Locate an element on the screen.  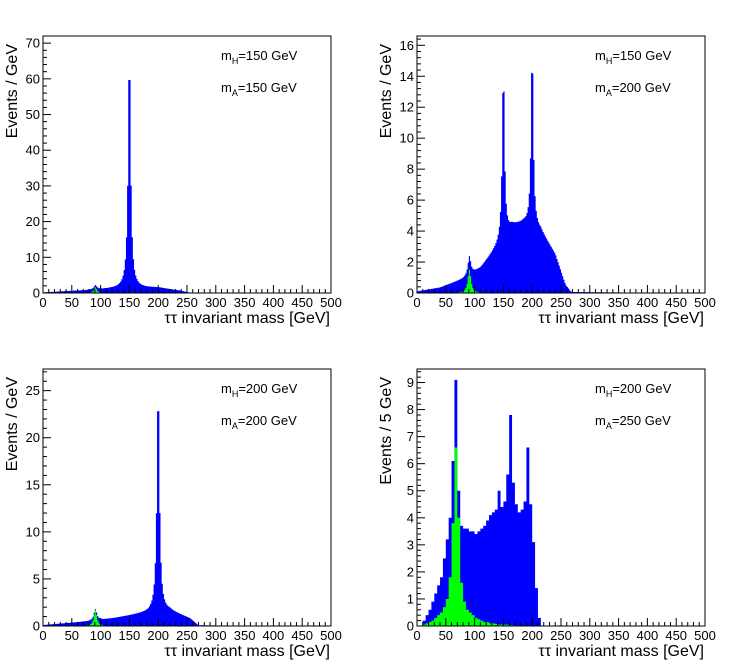
y-axis-title: Events / 5 GeV is located at coordinates (386, 431).